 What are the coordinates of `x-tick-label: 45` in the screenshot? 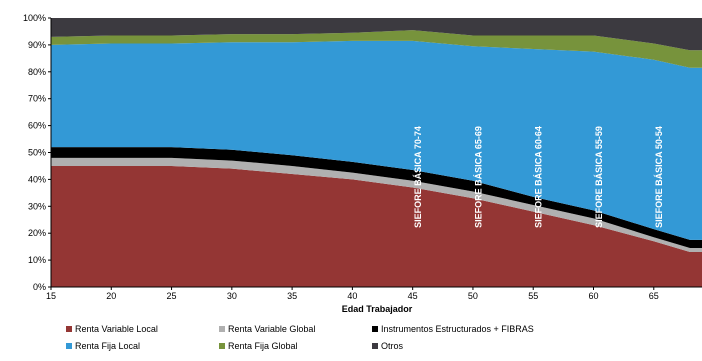 It's located at (413, 296).